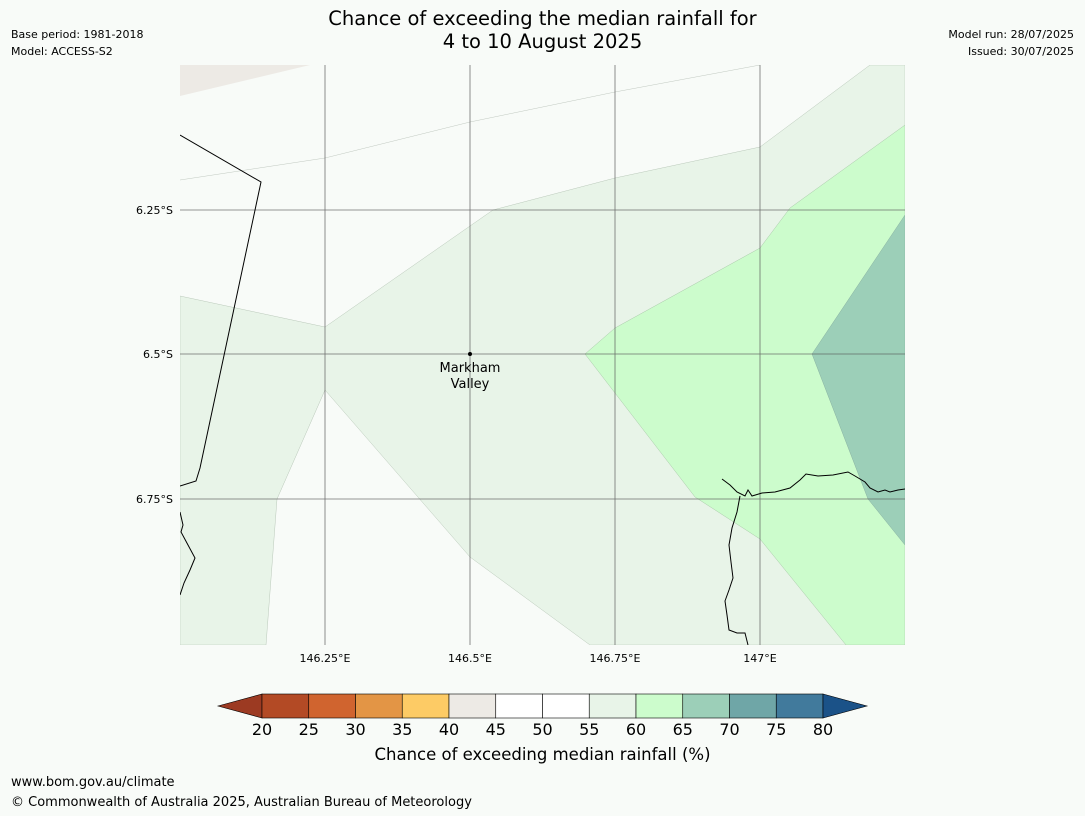 The width and height of the screenshot is (1085, 816). What do you see at coordinates (1011, 43) in the screenshot?
I see `metadata-right: Model run: 28/07/2025 Issued: 30/07/2025` at bounding box center [1011, 43].